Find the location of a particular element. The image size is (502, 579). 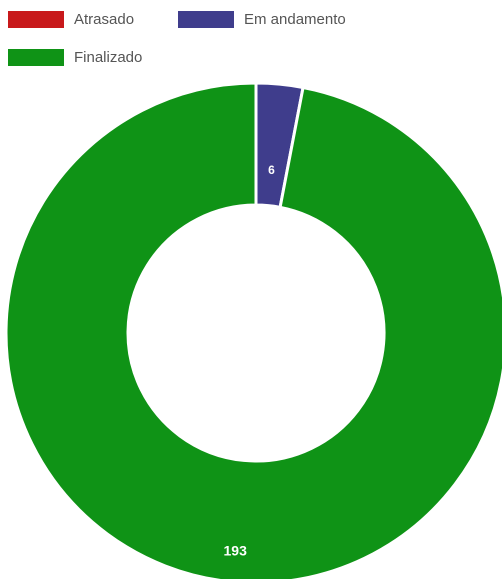

data-label-em-andamento: 6 is located at coordinates (271, 170).